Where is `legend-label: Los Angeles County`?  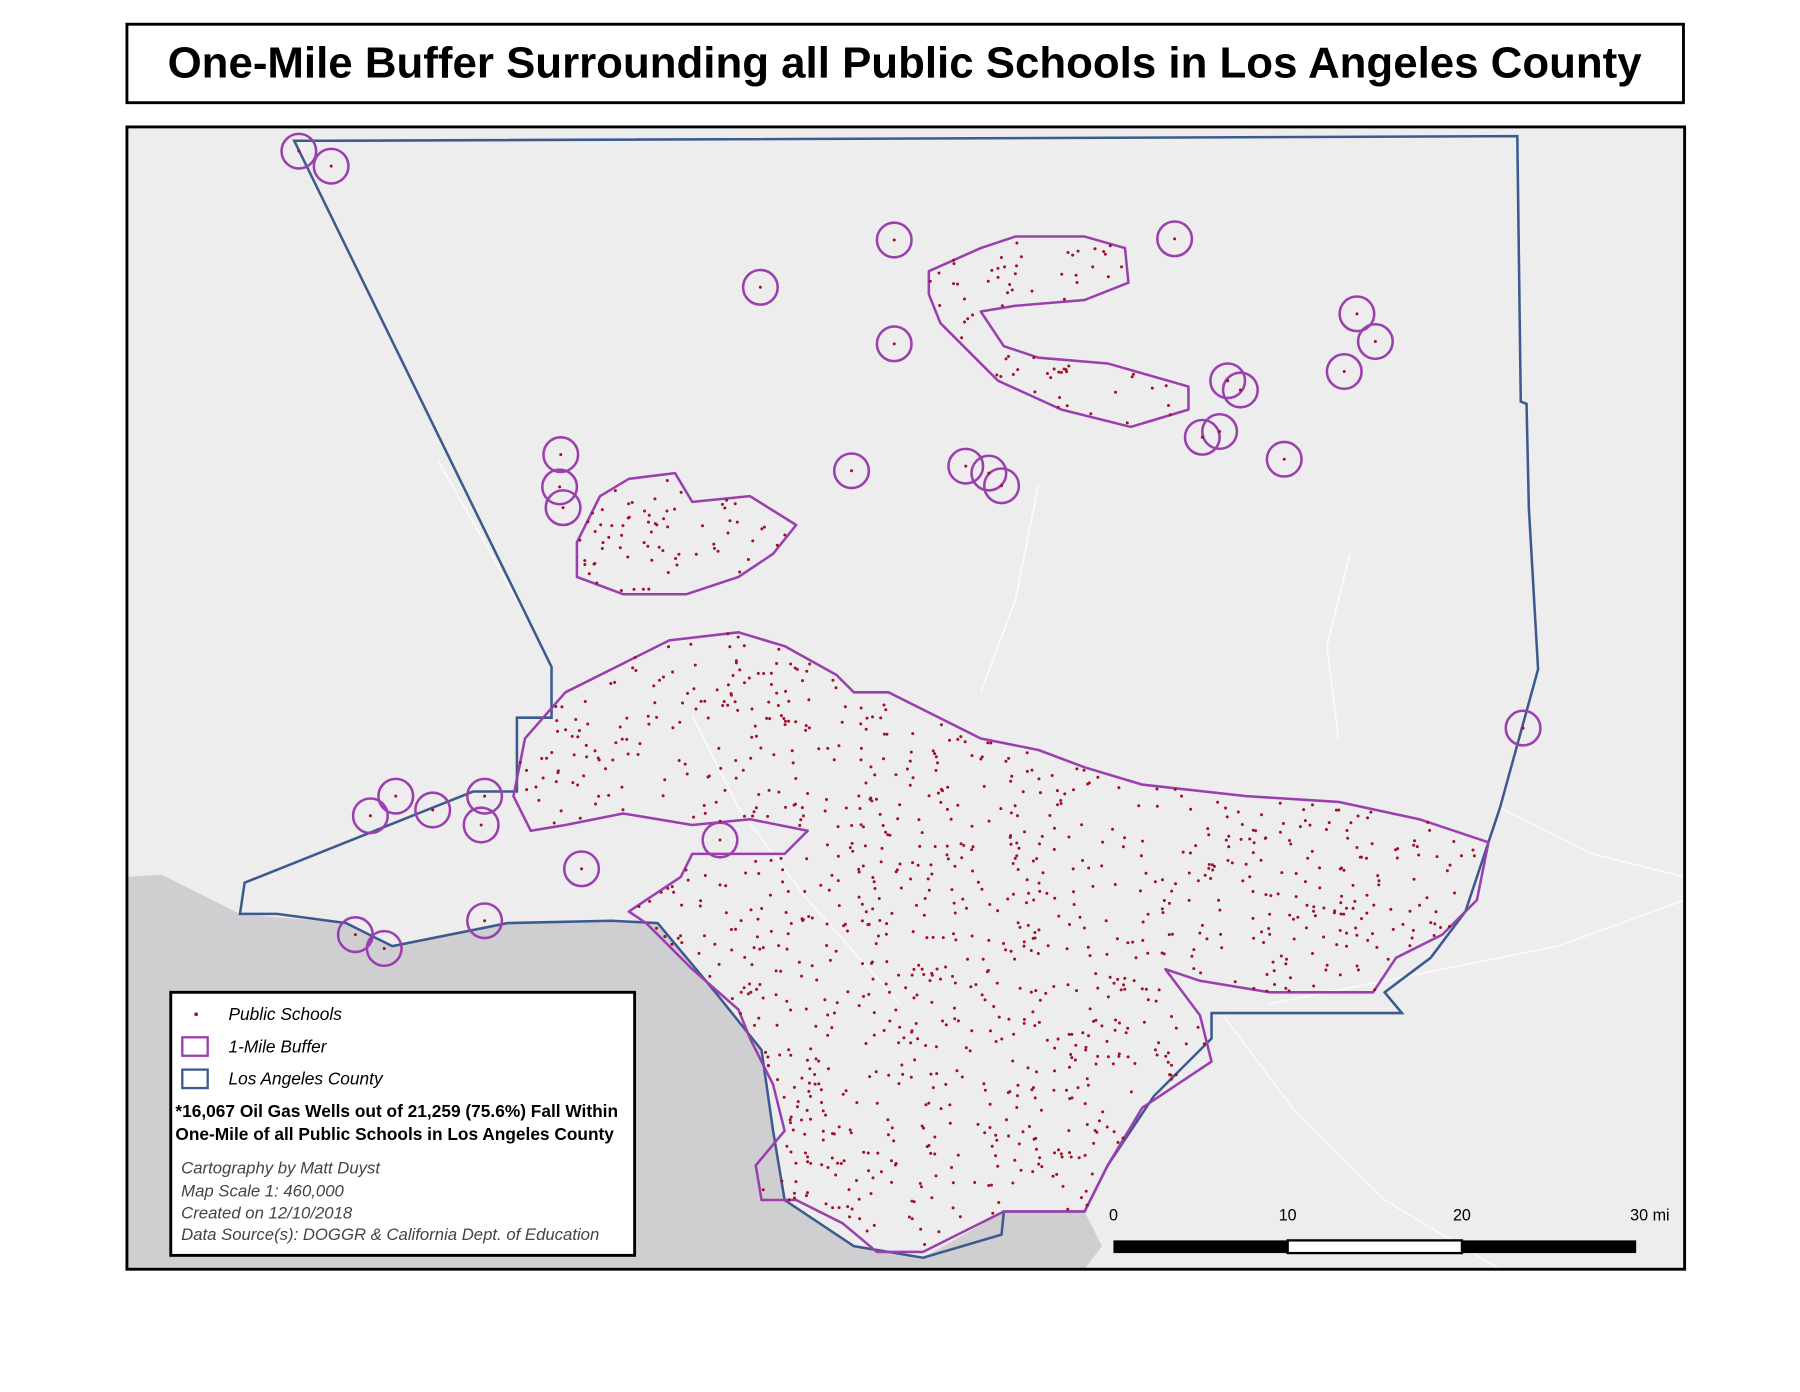
legend-label: Los Angeles County is located at coordinates (306, 1079).